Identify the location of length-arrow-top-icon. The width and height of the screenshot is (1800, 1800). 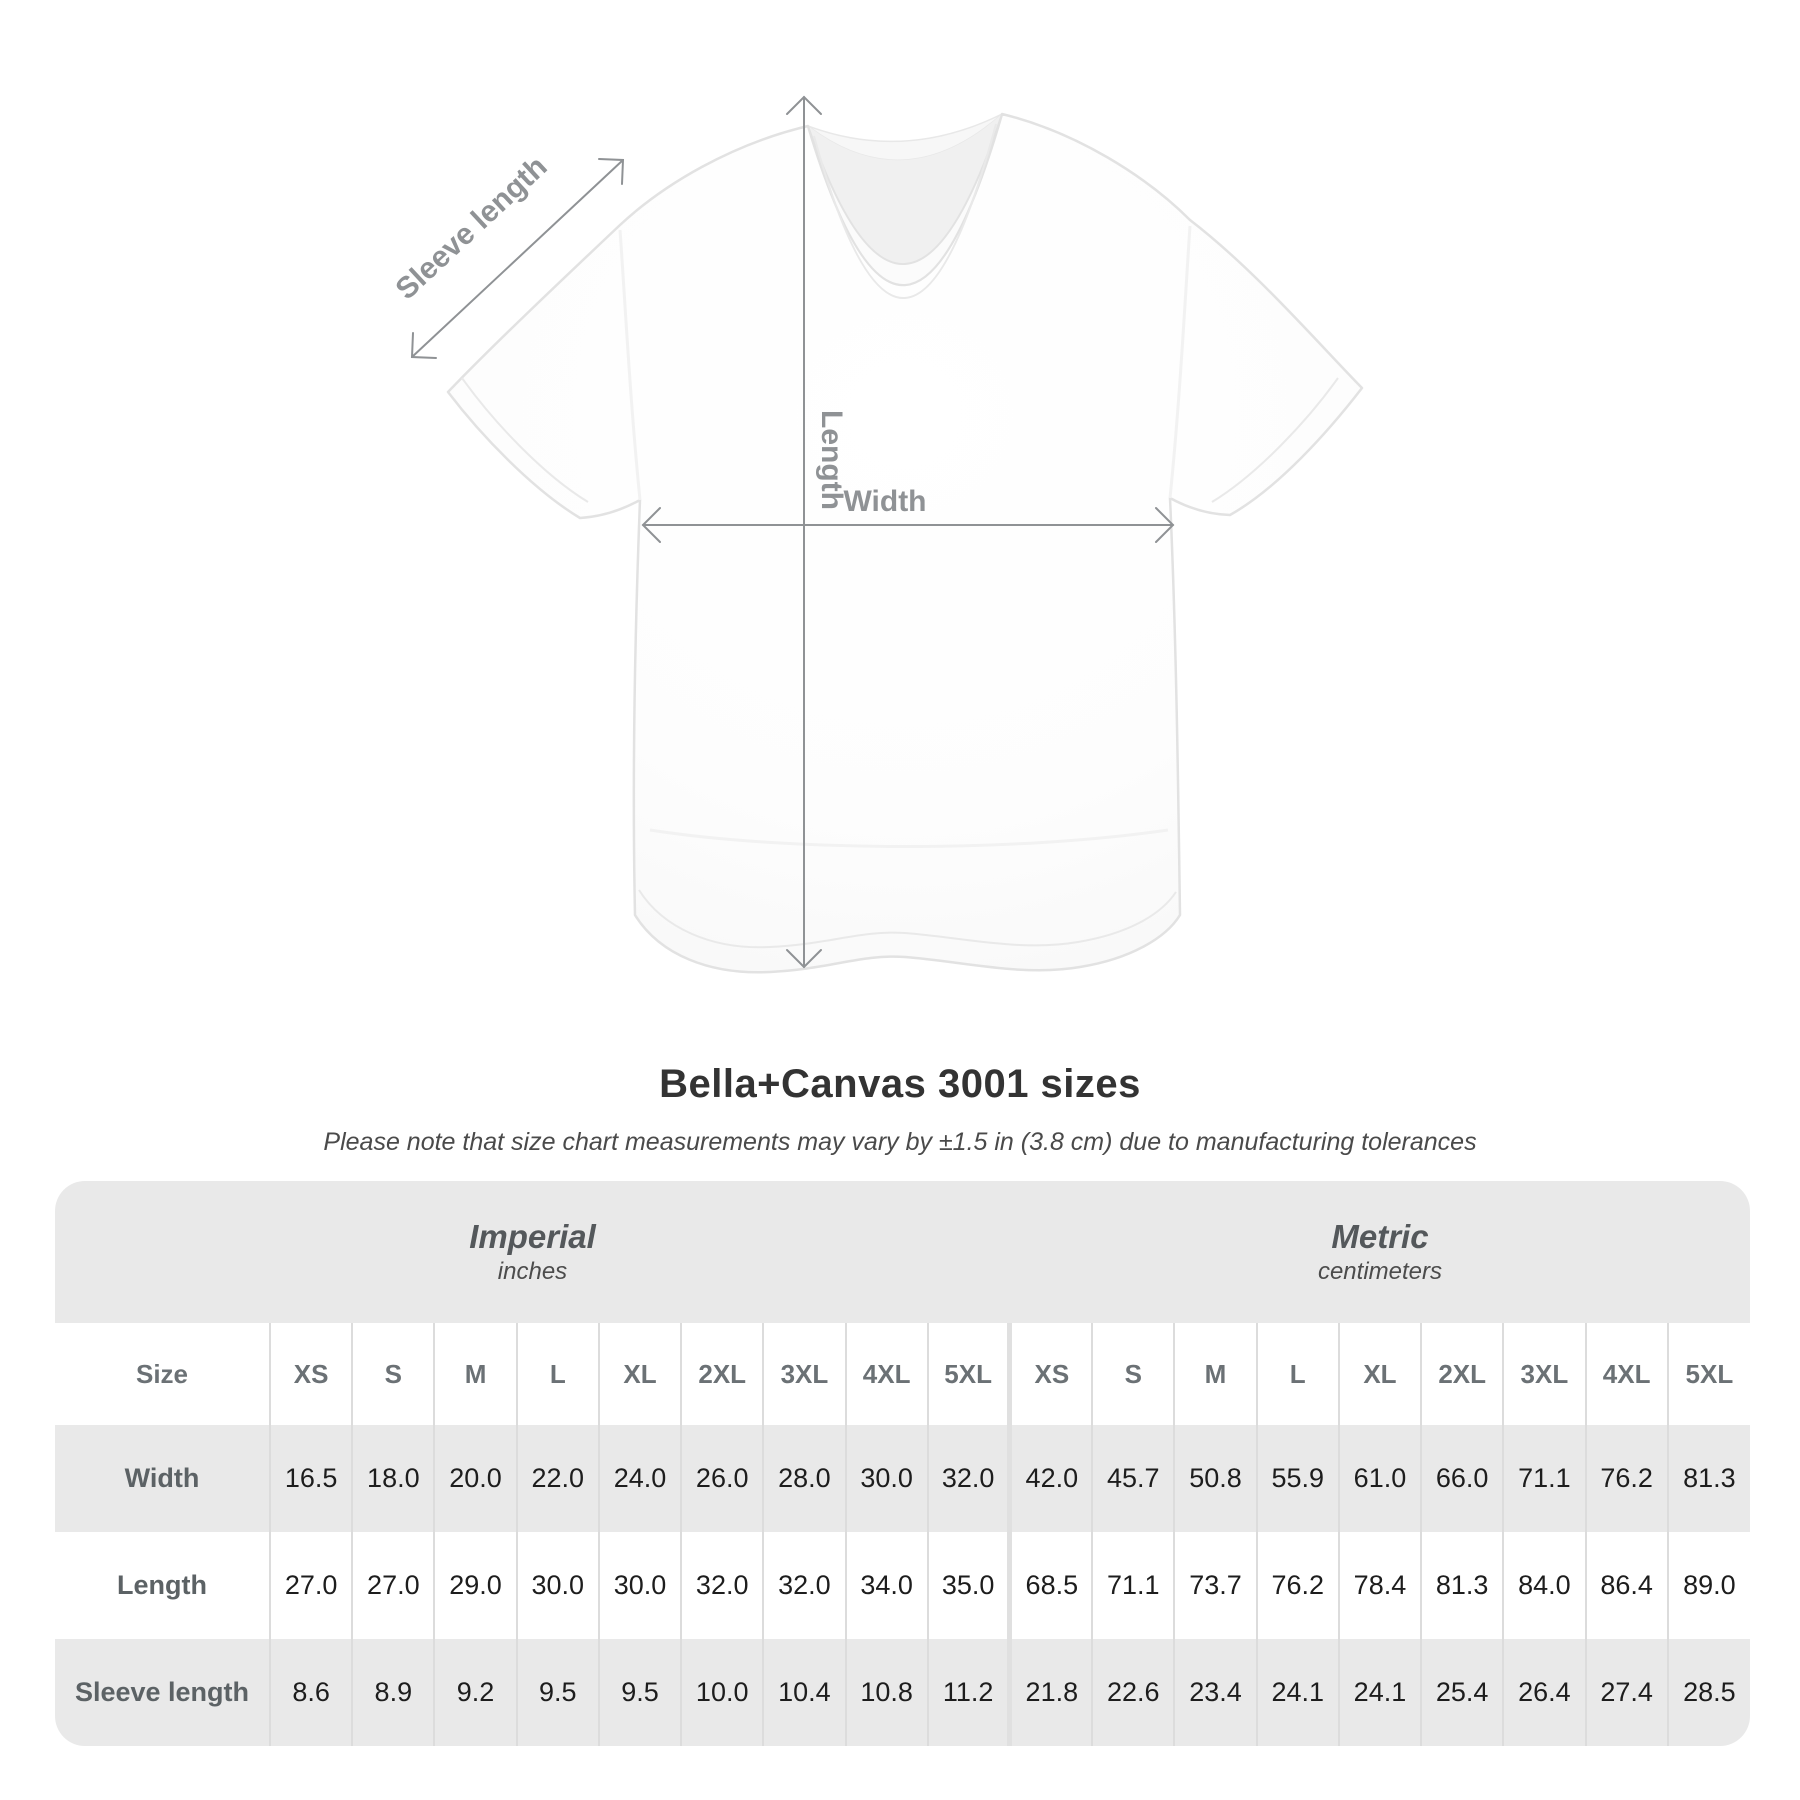
(804, 105).